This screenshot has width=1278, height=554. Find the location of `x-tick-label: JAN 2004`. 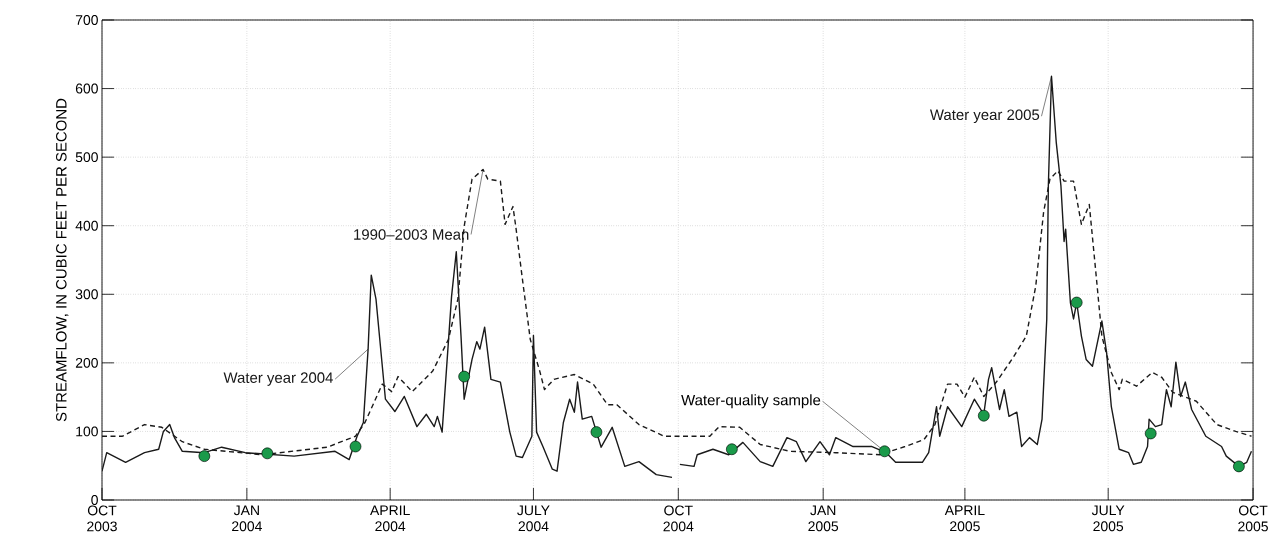

x-tick-label: JAN 2004 is located at coordinates (247, 518).